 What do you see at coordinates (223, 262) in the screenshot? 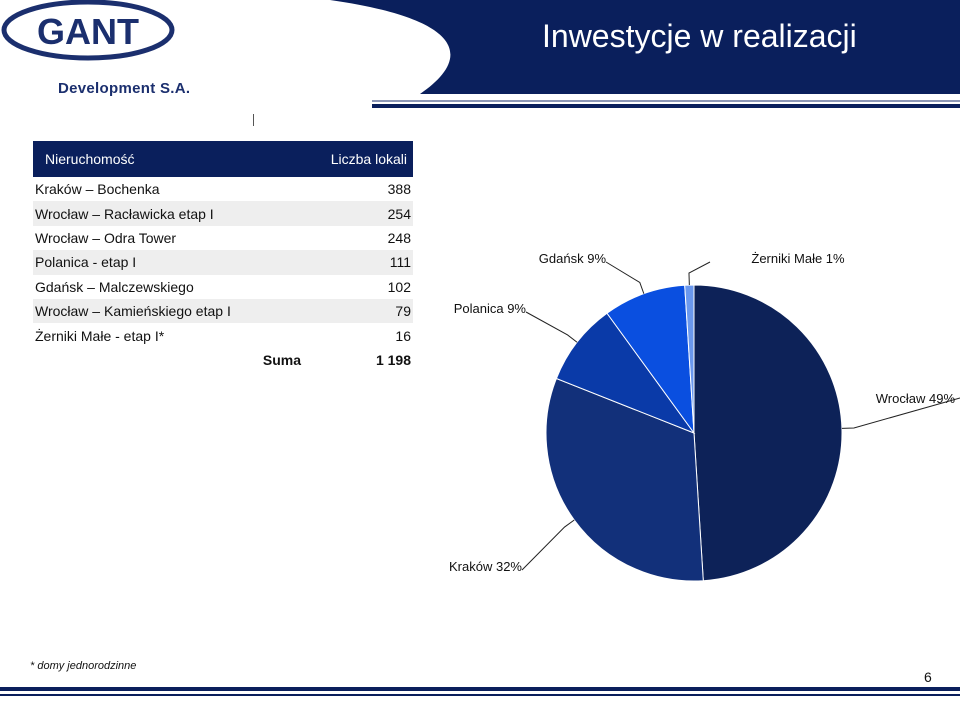
I see `table-row: Polanica - etap I 111` at bounding box center [223, 262].